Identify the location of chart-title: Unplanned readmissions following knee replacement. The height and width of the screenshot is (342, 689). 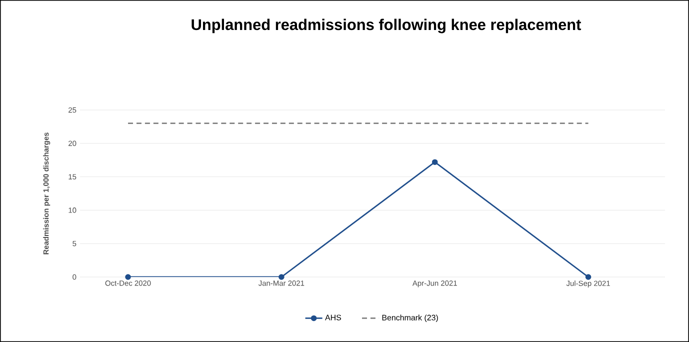
(387, 26).